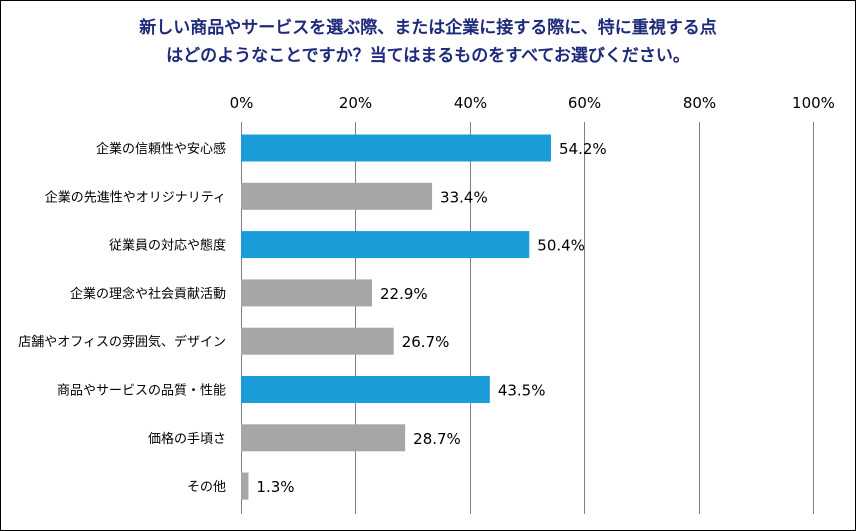 This screenshot has height=531, width=856. What do you see at coordinates (428, 56) in the screenshot?
I see `chart-title-line-2: はどのようなことですか？当てはまるものをすべてお選びください。` at bounding box center [428, 56].